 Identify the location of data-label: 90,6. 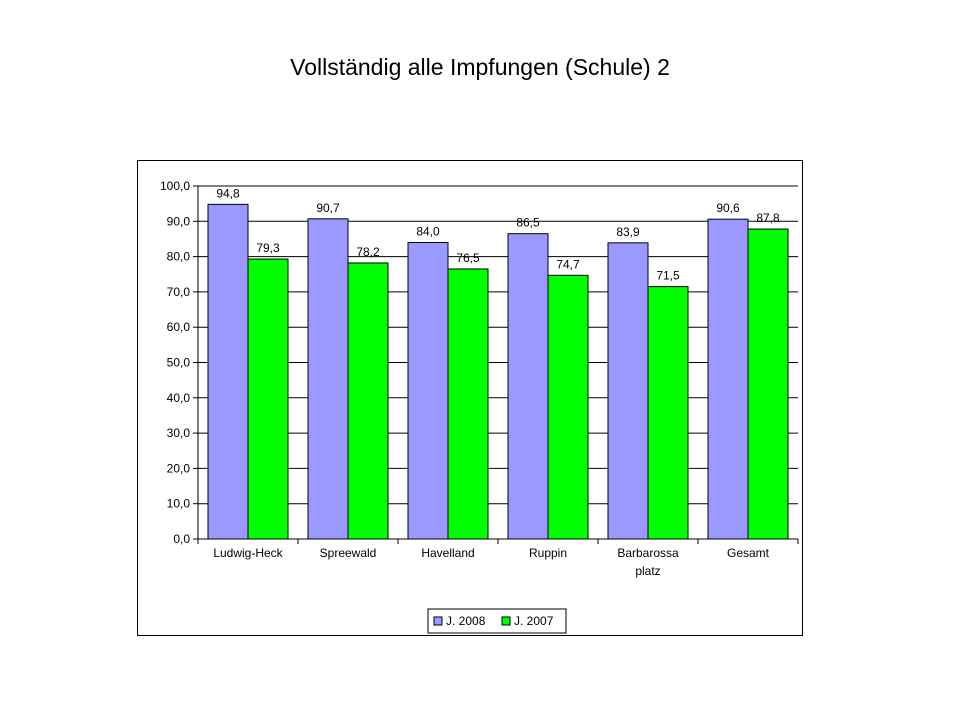
(728, 208).